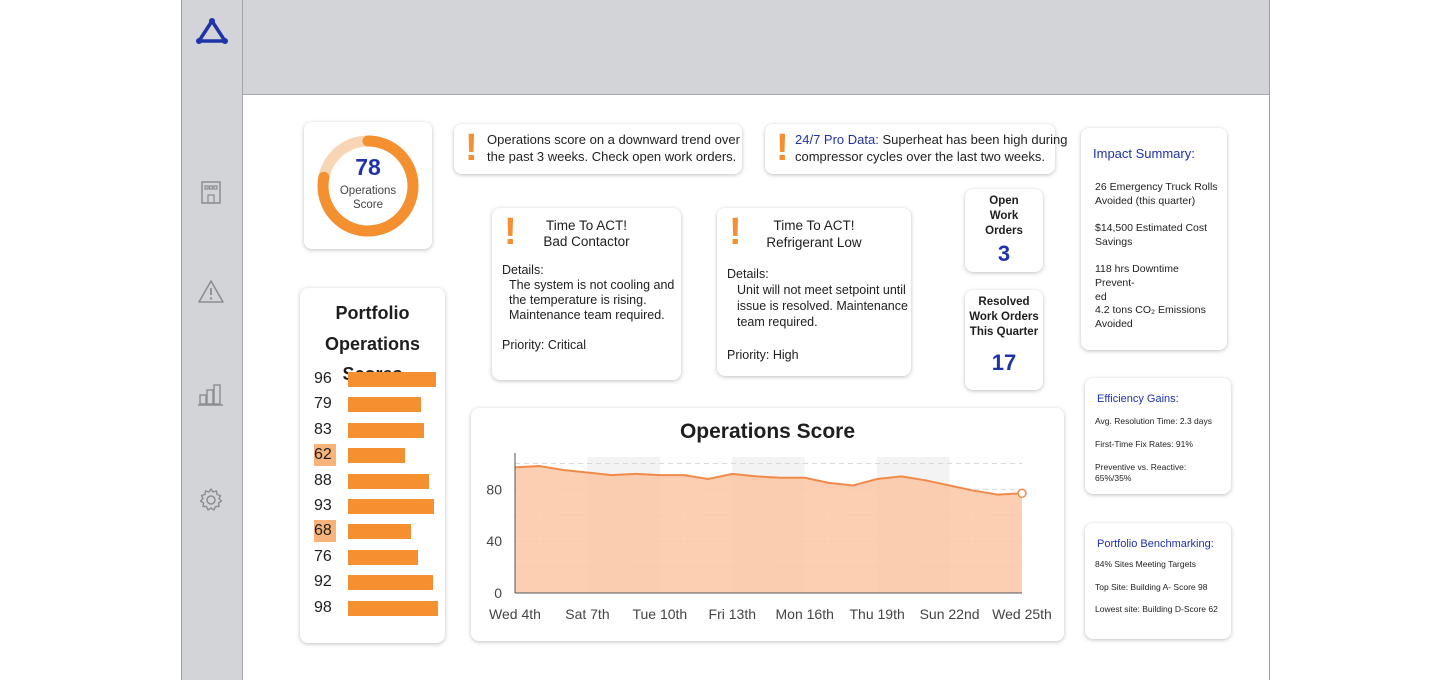 The width and height of the screenshot is (1451, 680). What do you see at coordinates (1022, 493) in the screenshot?
I see `chart-last-point` at bounding box center [1022, 493].